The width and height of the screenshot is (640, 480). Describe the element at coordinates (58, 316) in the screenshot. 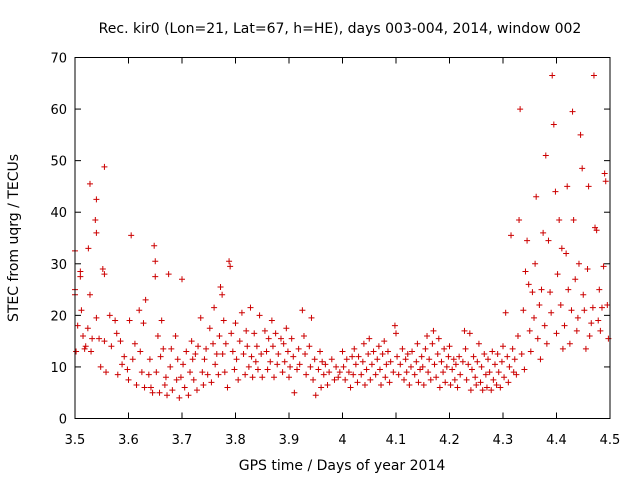

I see `y-tick-label: 20` at that location.